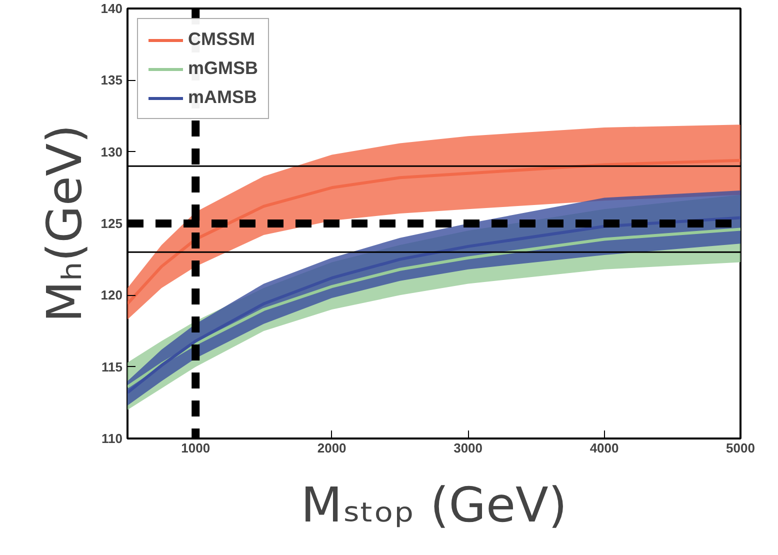 The height and width of the screenshot is (555, 778). What do you see at coordinates (223, 97) in the screenshot?
I see `legend-label: mAMSB` at bounding box center [223, 97].